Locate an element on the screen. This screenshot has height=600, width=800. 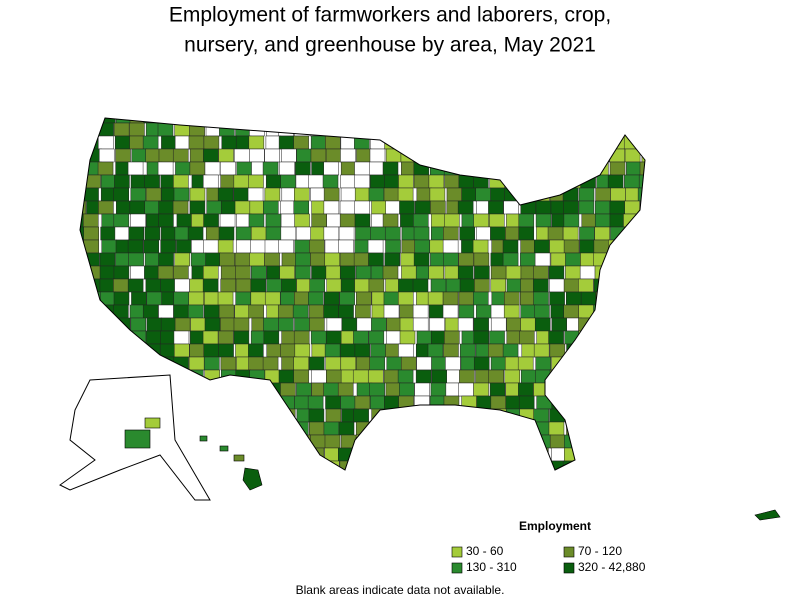
legend: 30 - 60 70 - 120 130 - 310 320 - 42,880 is located at coordinates (548, 559).